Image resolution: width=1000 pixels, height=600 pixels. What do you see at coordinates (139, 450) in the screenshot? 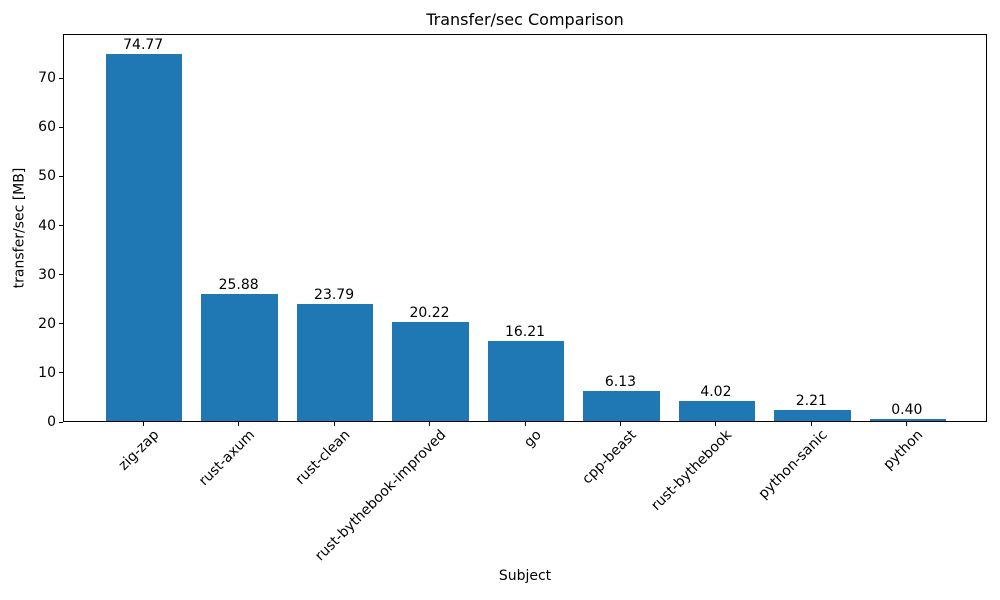
I see `x-tick-label-zig-zap: zig-zap` at bounding box center [139, 450].